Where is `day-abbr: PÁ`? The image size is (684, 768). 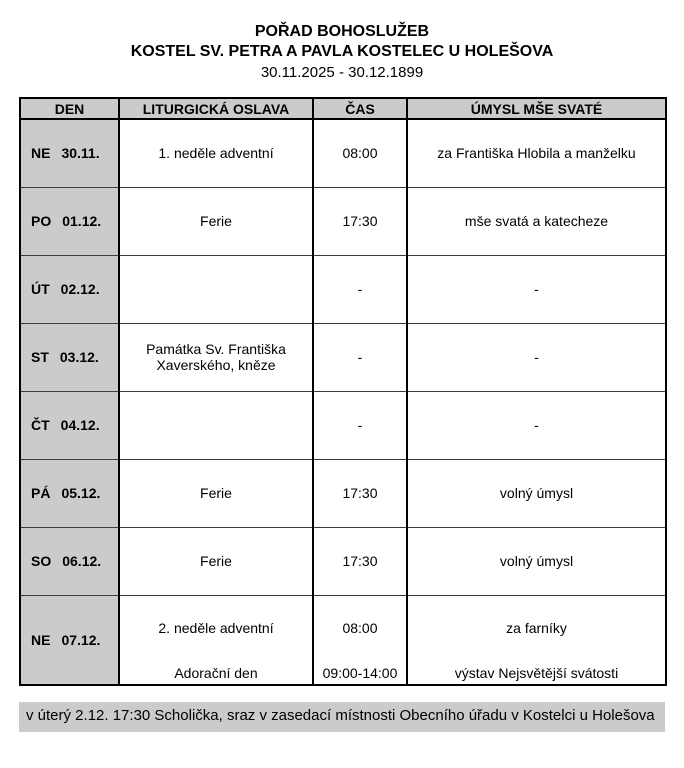 day-abbr: PÁ is located at coordinates (41, 493).